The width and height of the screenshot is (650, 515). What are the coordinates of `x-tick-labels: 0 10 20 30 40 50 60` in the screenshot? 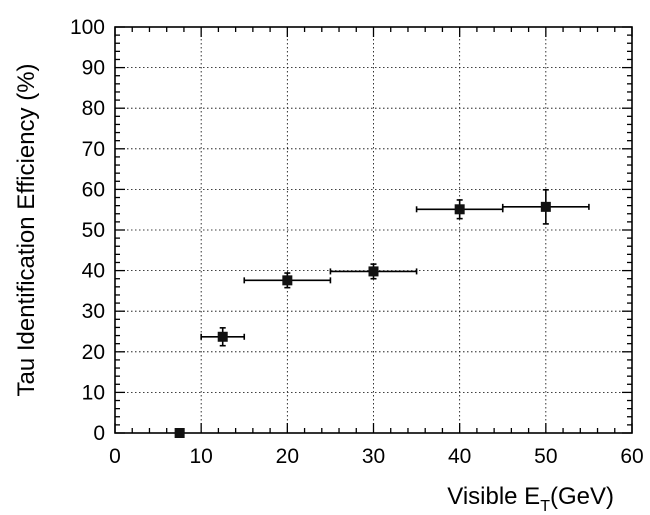 It's located at (376, 456).